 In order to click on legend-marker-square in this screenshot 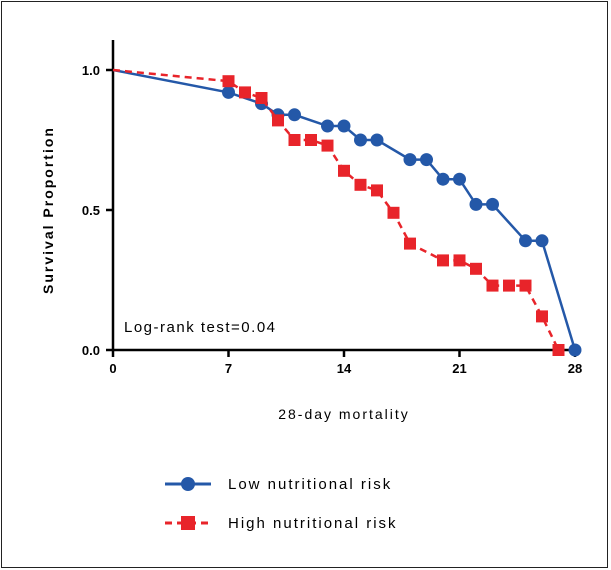, I will do `click(188, 523)`.